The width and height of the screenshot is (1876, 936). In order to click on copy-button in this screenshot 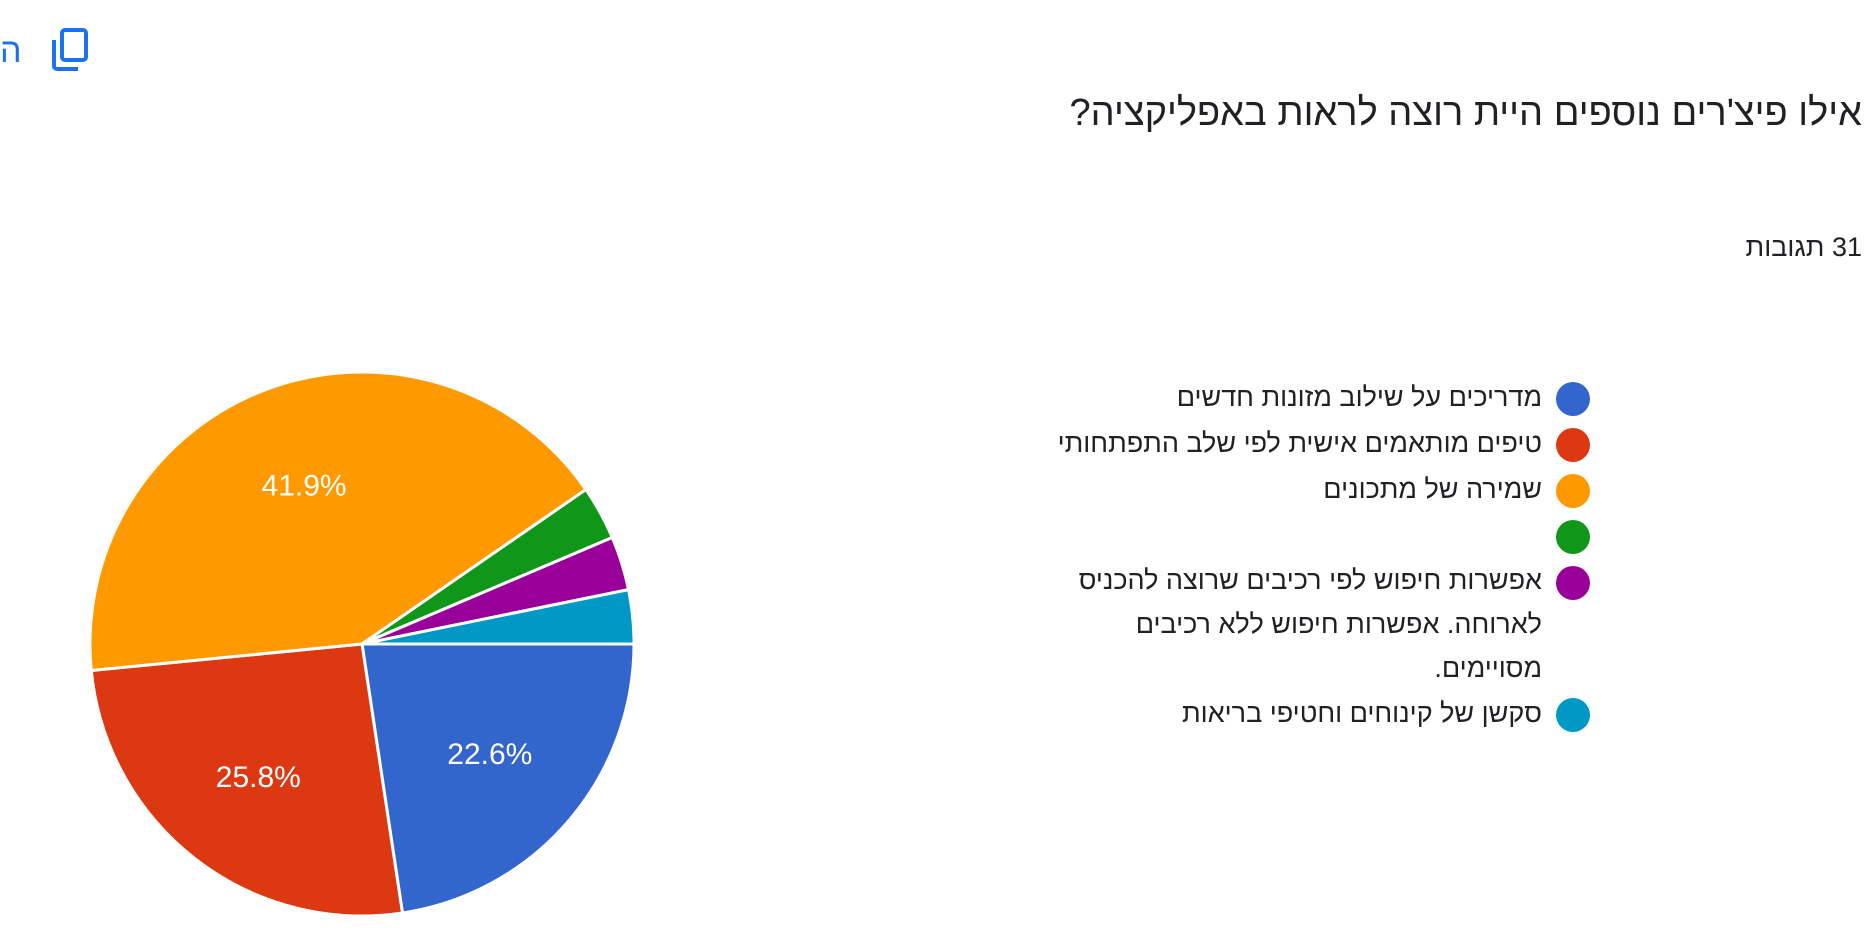, I will do `click(70, 50)`.